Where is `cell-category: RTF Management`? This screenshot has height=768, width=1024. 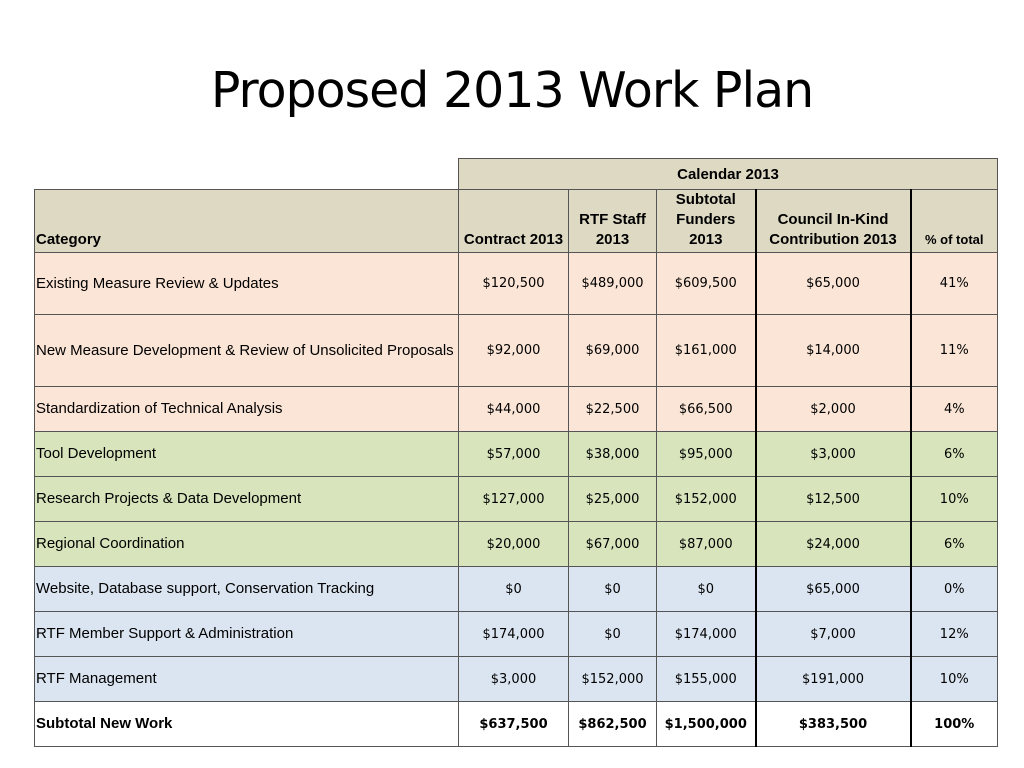
cell-category: RTF Management is located at coordinates (246, 679).